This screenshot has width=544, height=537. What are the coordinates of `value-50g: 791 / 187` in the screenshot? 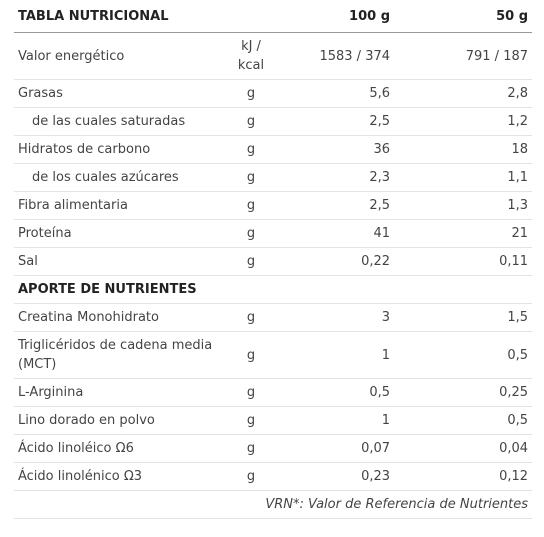 It's located at (462, 56).